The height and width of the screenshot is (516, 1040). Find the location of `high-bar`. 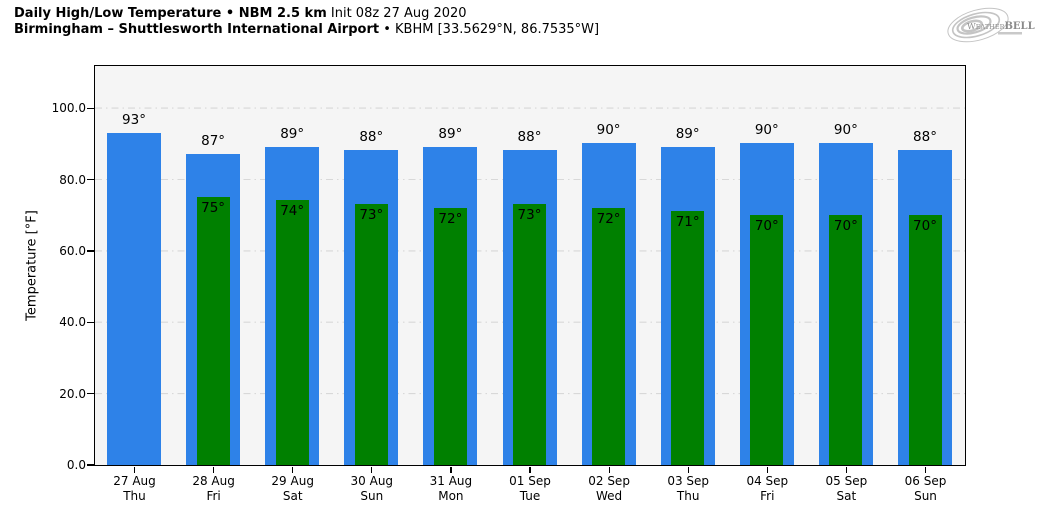

high-bar is located at coordinates (134, 298).